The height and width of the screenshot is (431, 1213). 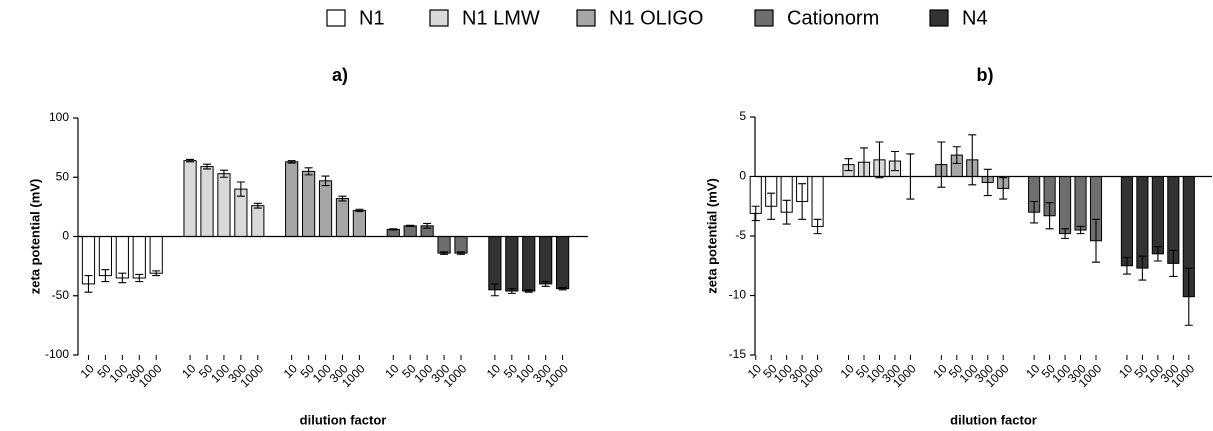 I want to click on legend-label: N1, so click(x=372, y=18).